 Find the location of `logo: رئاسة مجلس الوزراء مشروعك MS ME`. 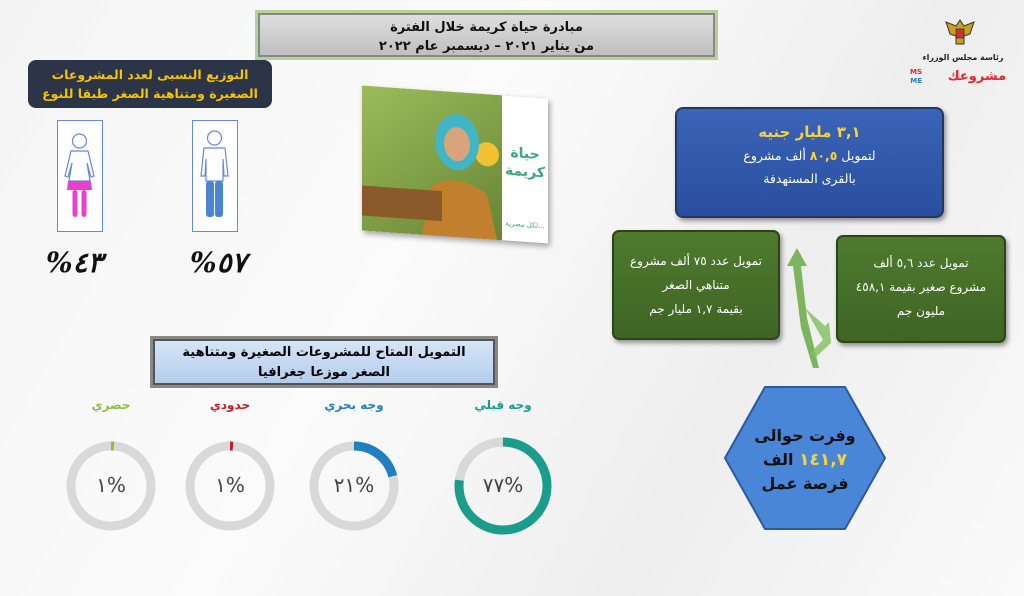

logo: رئاسة مجلس الوزراء مشروعك MS ME is located at coordinates (960, 51).